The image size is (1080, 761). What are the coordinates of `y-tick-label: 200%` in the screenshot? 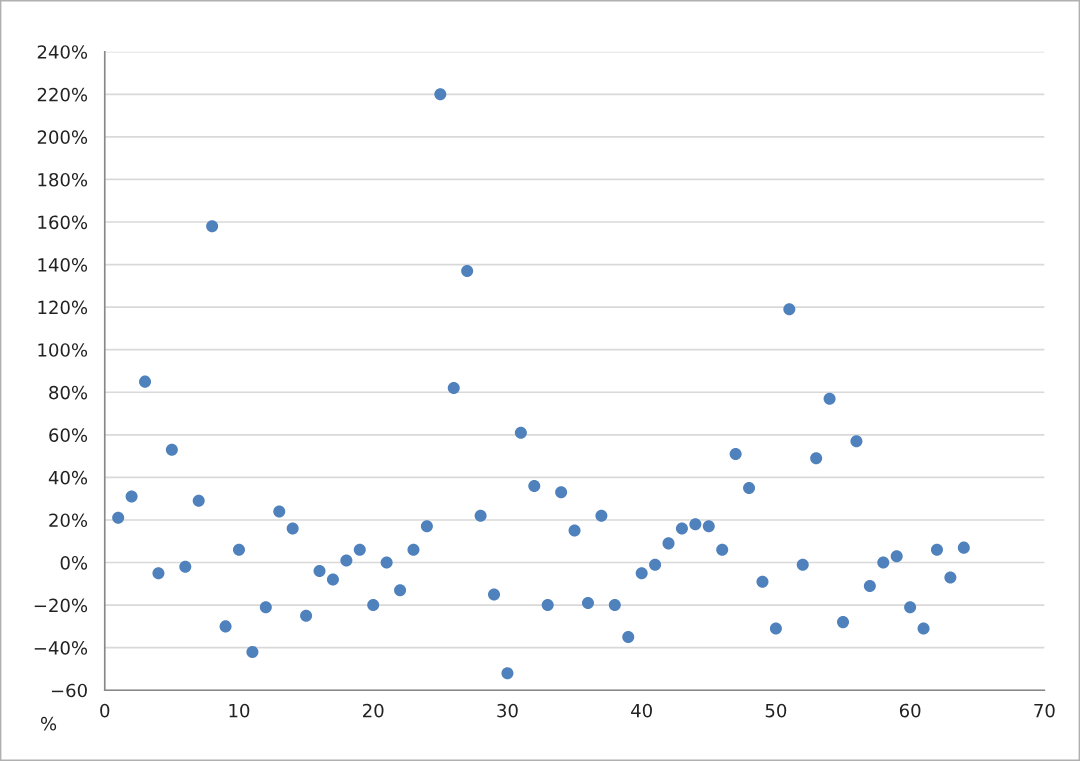 It's located at (62, 137).